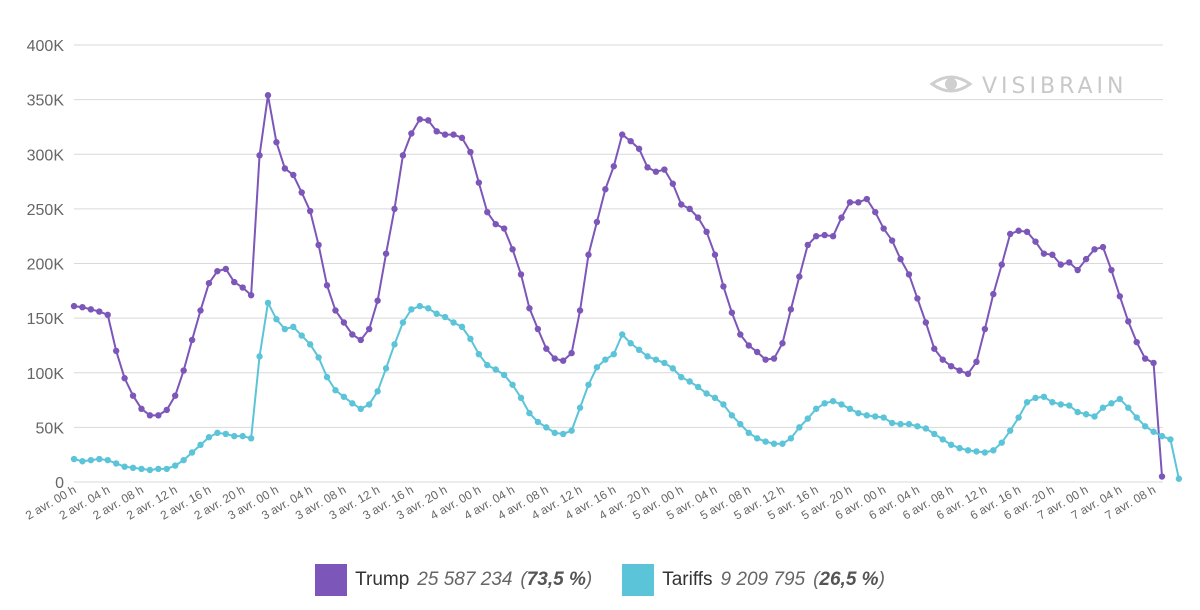 Image resolution: width=1200 pixels, height=610 pixels. What do you see at coordinates (523, 579) in the screenshot?
I see `legend-paren-open: (` at bounding box center [523, 579].